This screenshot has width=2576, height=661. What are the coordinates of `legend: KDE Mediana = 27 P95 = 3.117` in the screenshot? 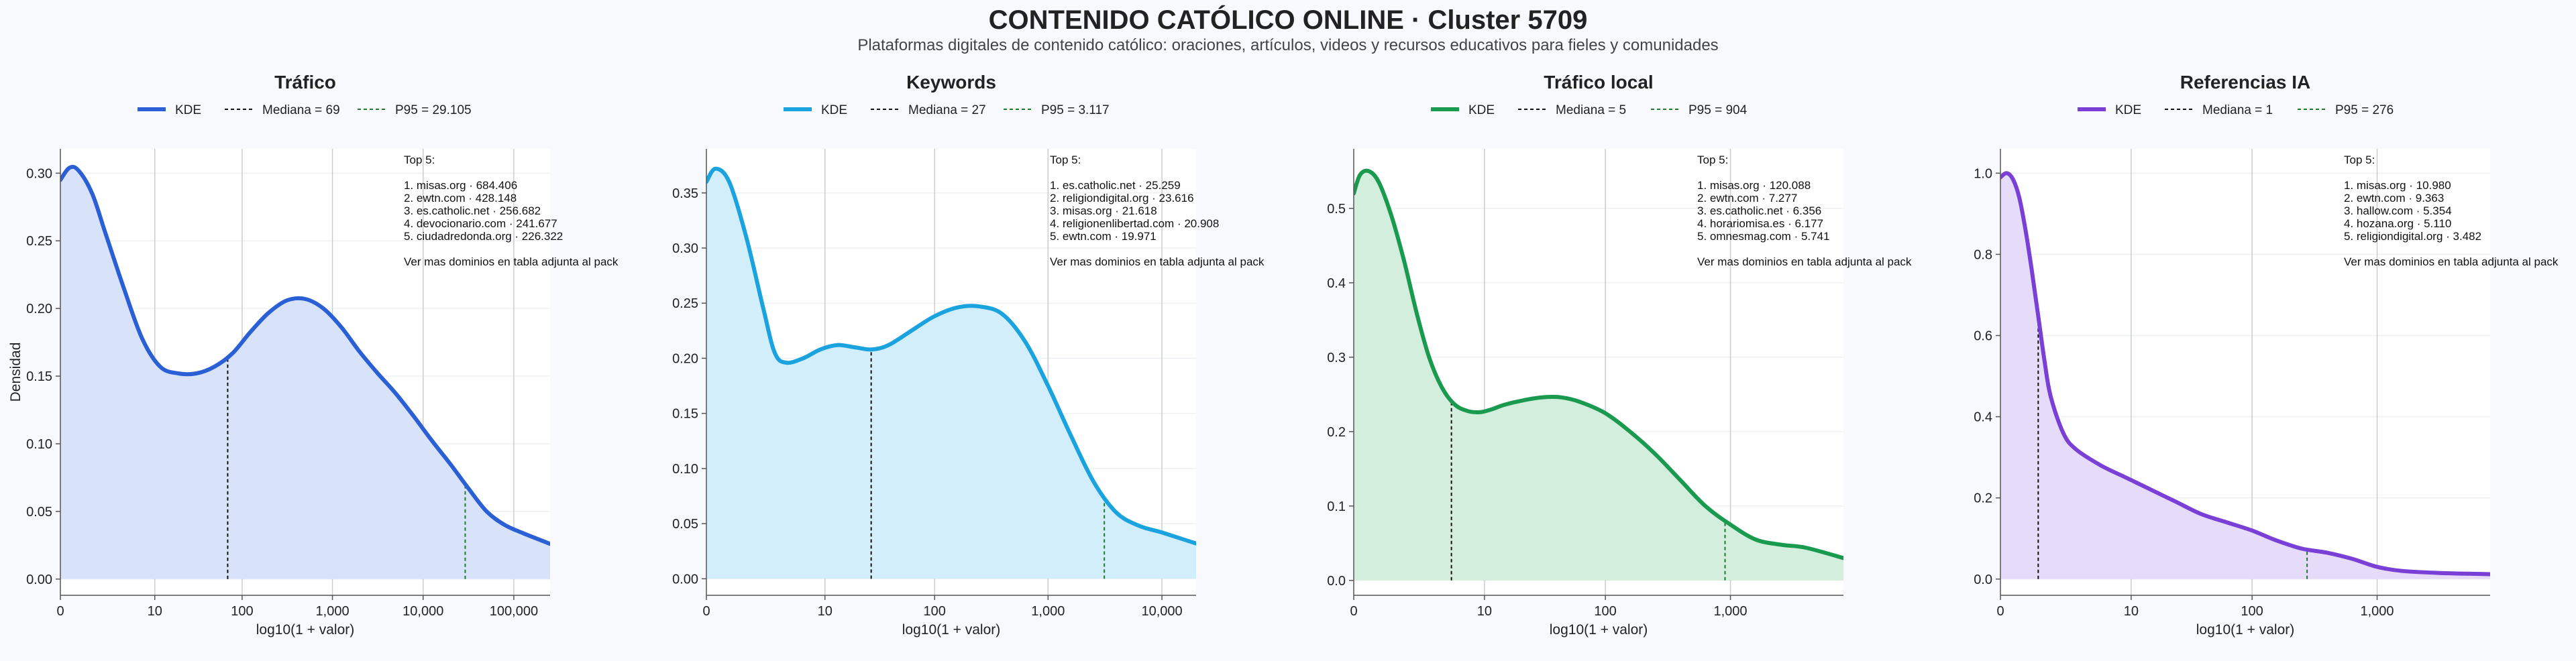 It's located at (947, 110).